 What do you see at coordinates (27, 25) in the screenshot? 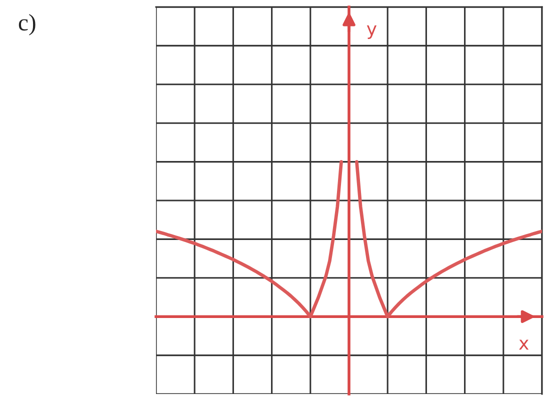
I see `chart-title: c)` at bounding box center [27, 25].